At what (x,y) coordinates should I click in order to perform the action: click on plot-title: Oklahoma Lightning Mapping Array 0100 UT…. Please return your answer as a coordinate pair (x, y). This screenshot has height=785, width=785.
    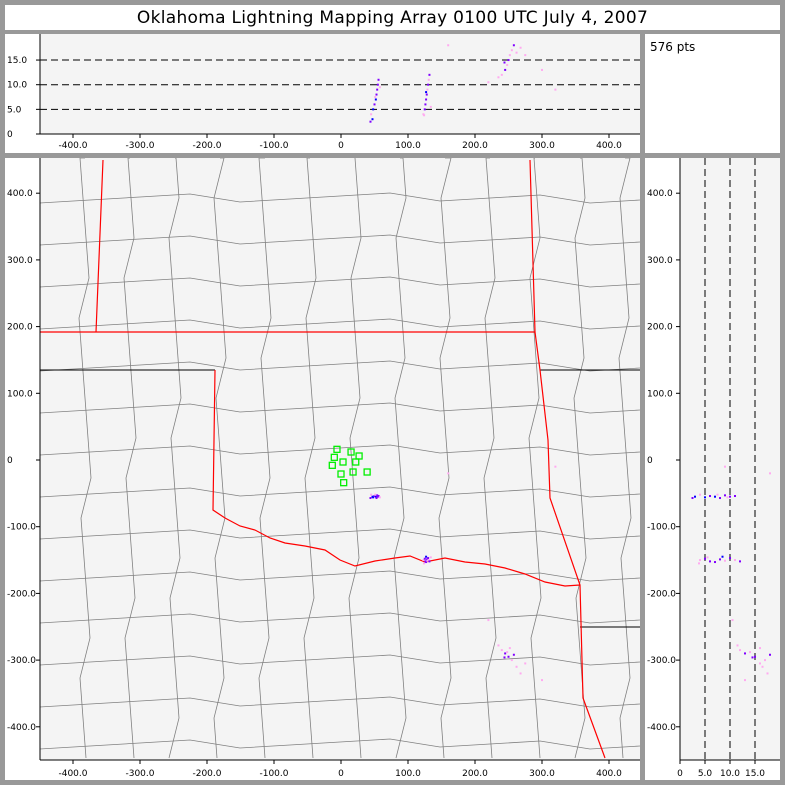
    Looking at the image, I should click on (392, 17).